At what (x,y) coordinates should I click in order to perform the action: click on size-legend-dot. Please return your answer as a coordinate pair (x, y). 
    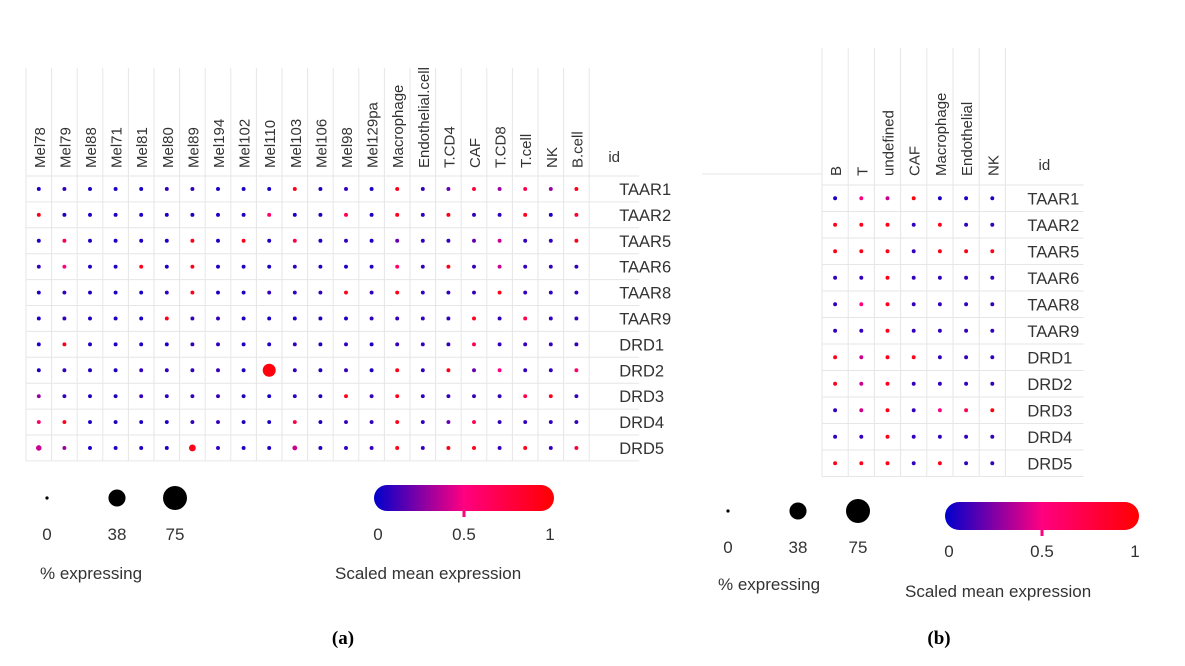
    Looking at the image, I should click on (858, 511).